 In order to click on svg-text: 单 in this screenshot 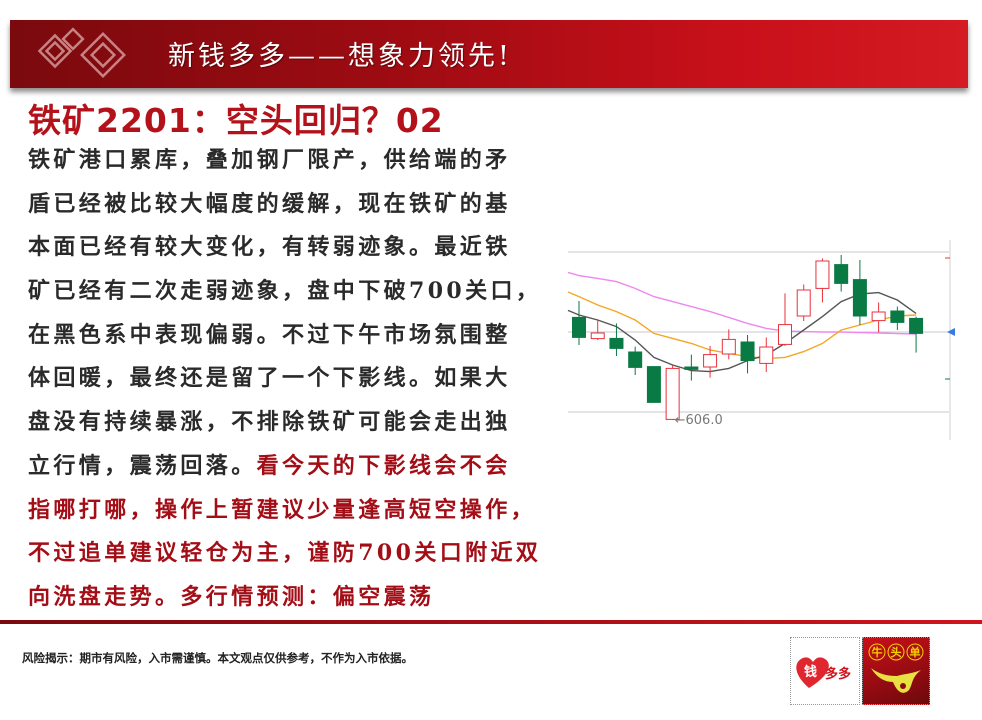, I will do `click(915, 652)`.